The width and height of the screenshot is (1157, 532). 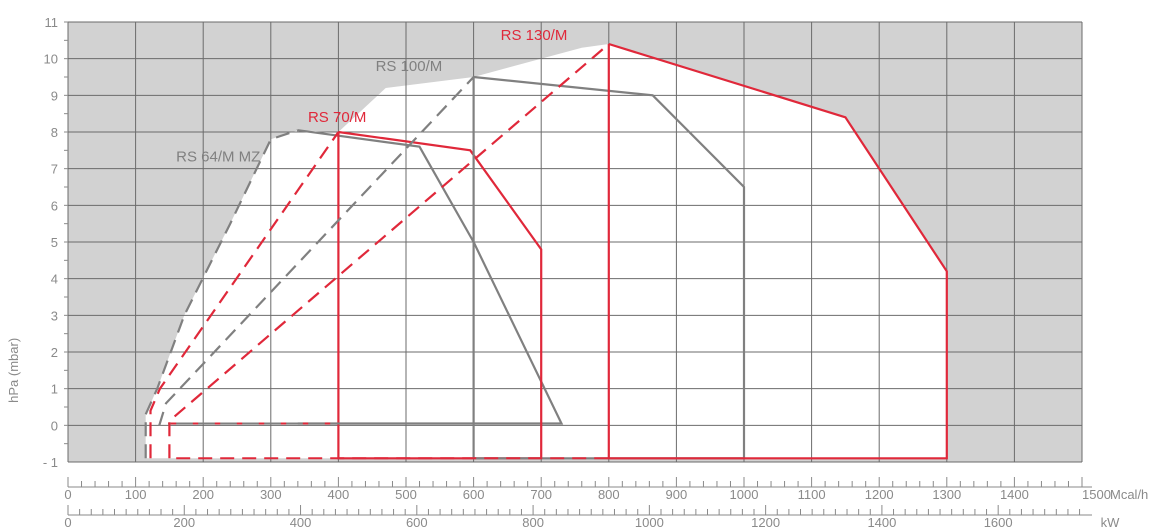 I want to click on x-tick-label-kw: 200, so click(x=184, y=522).